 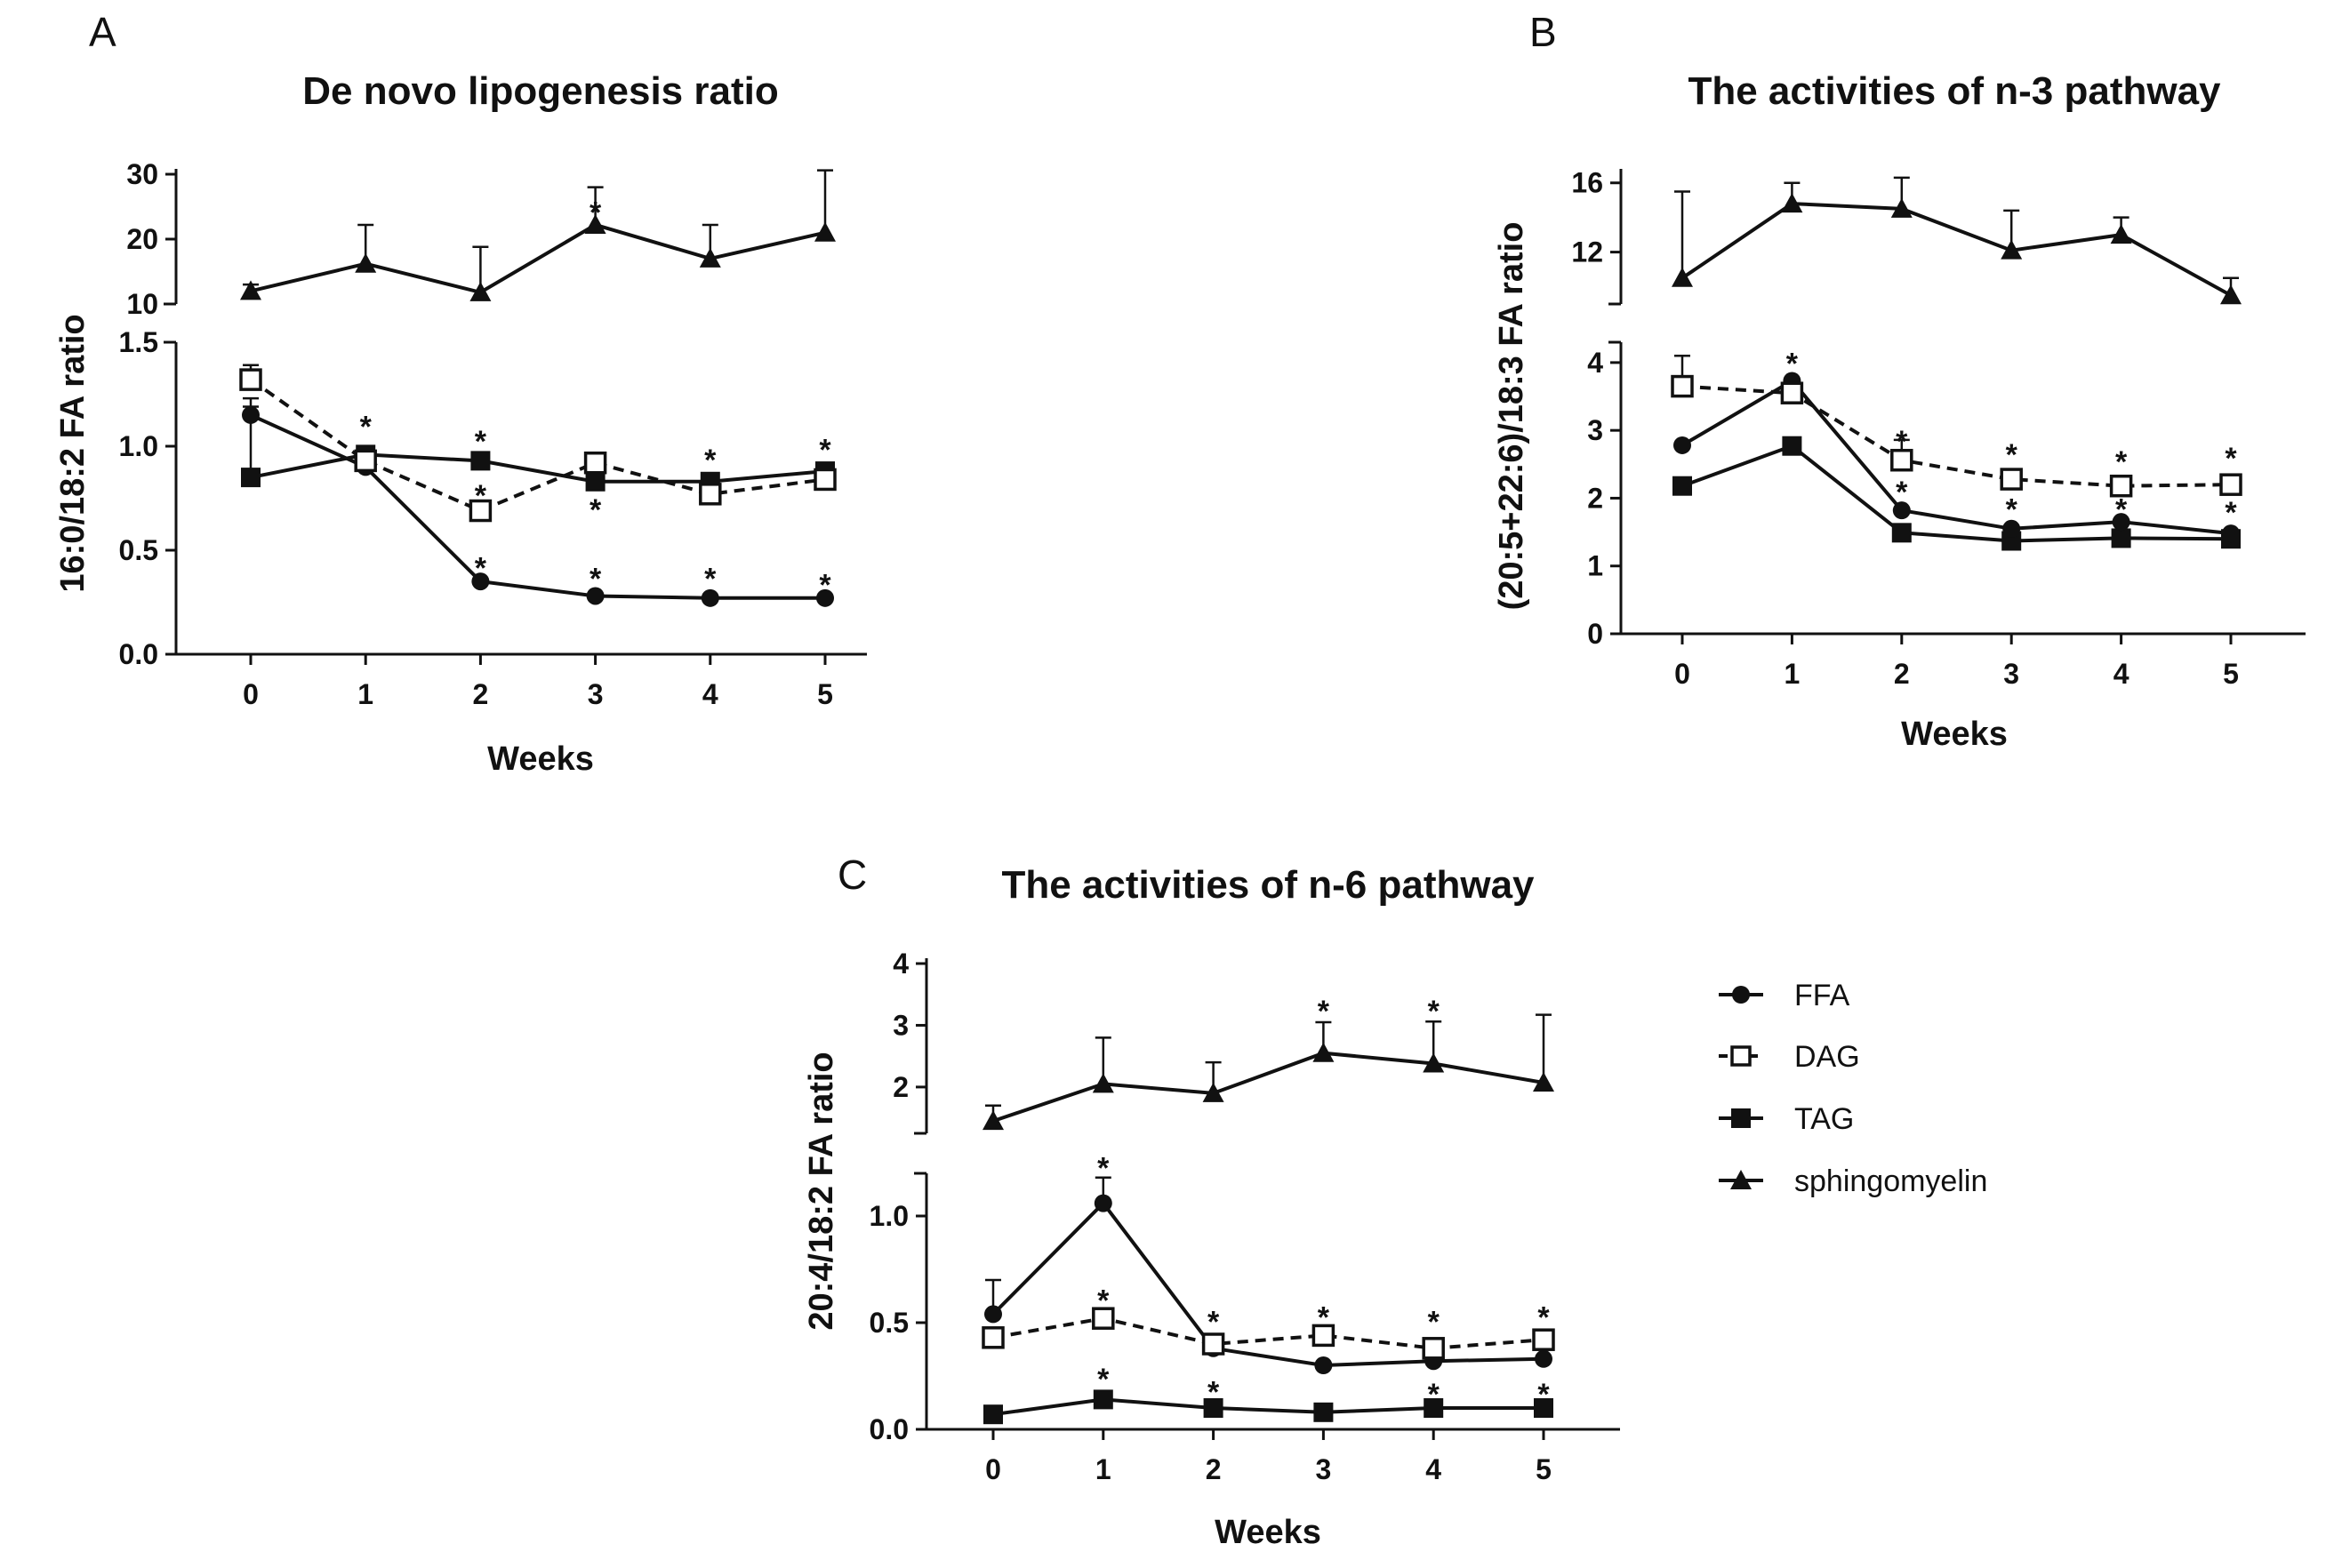 I want to click on panel-c-xtick-label: 4, so click(x=1433, y=1469).